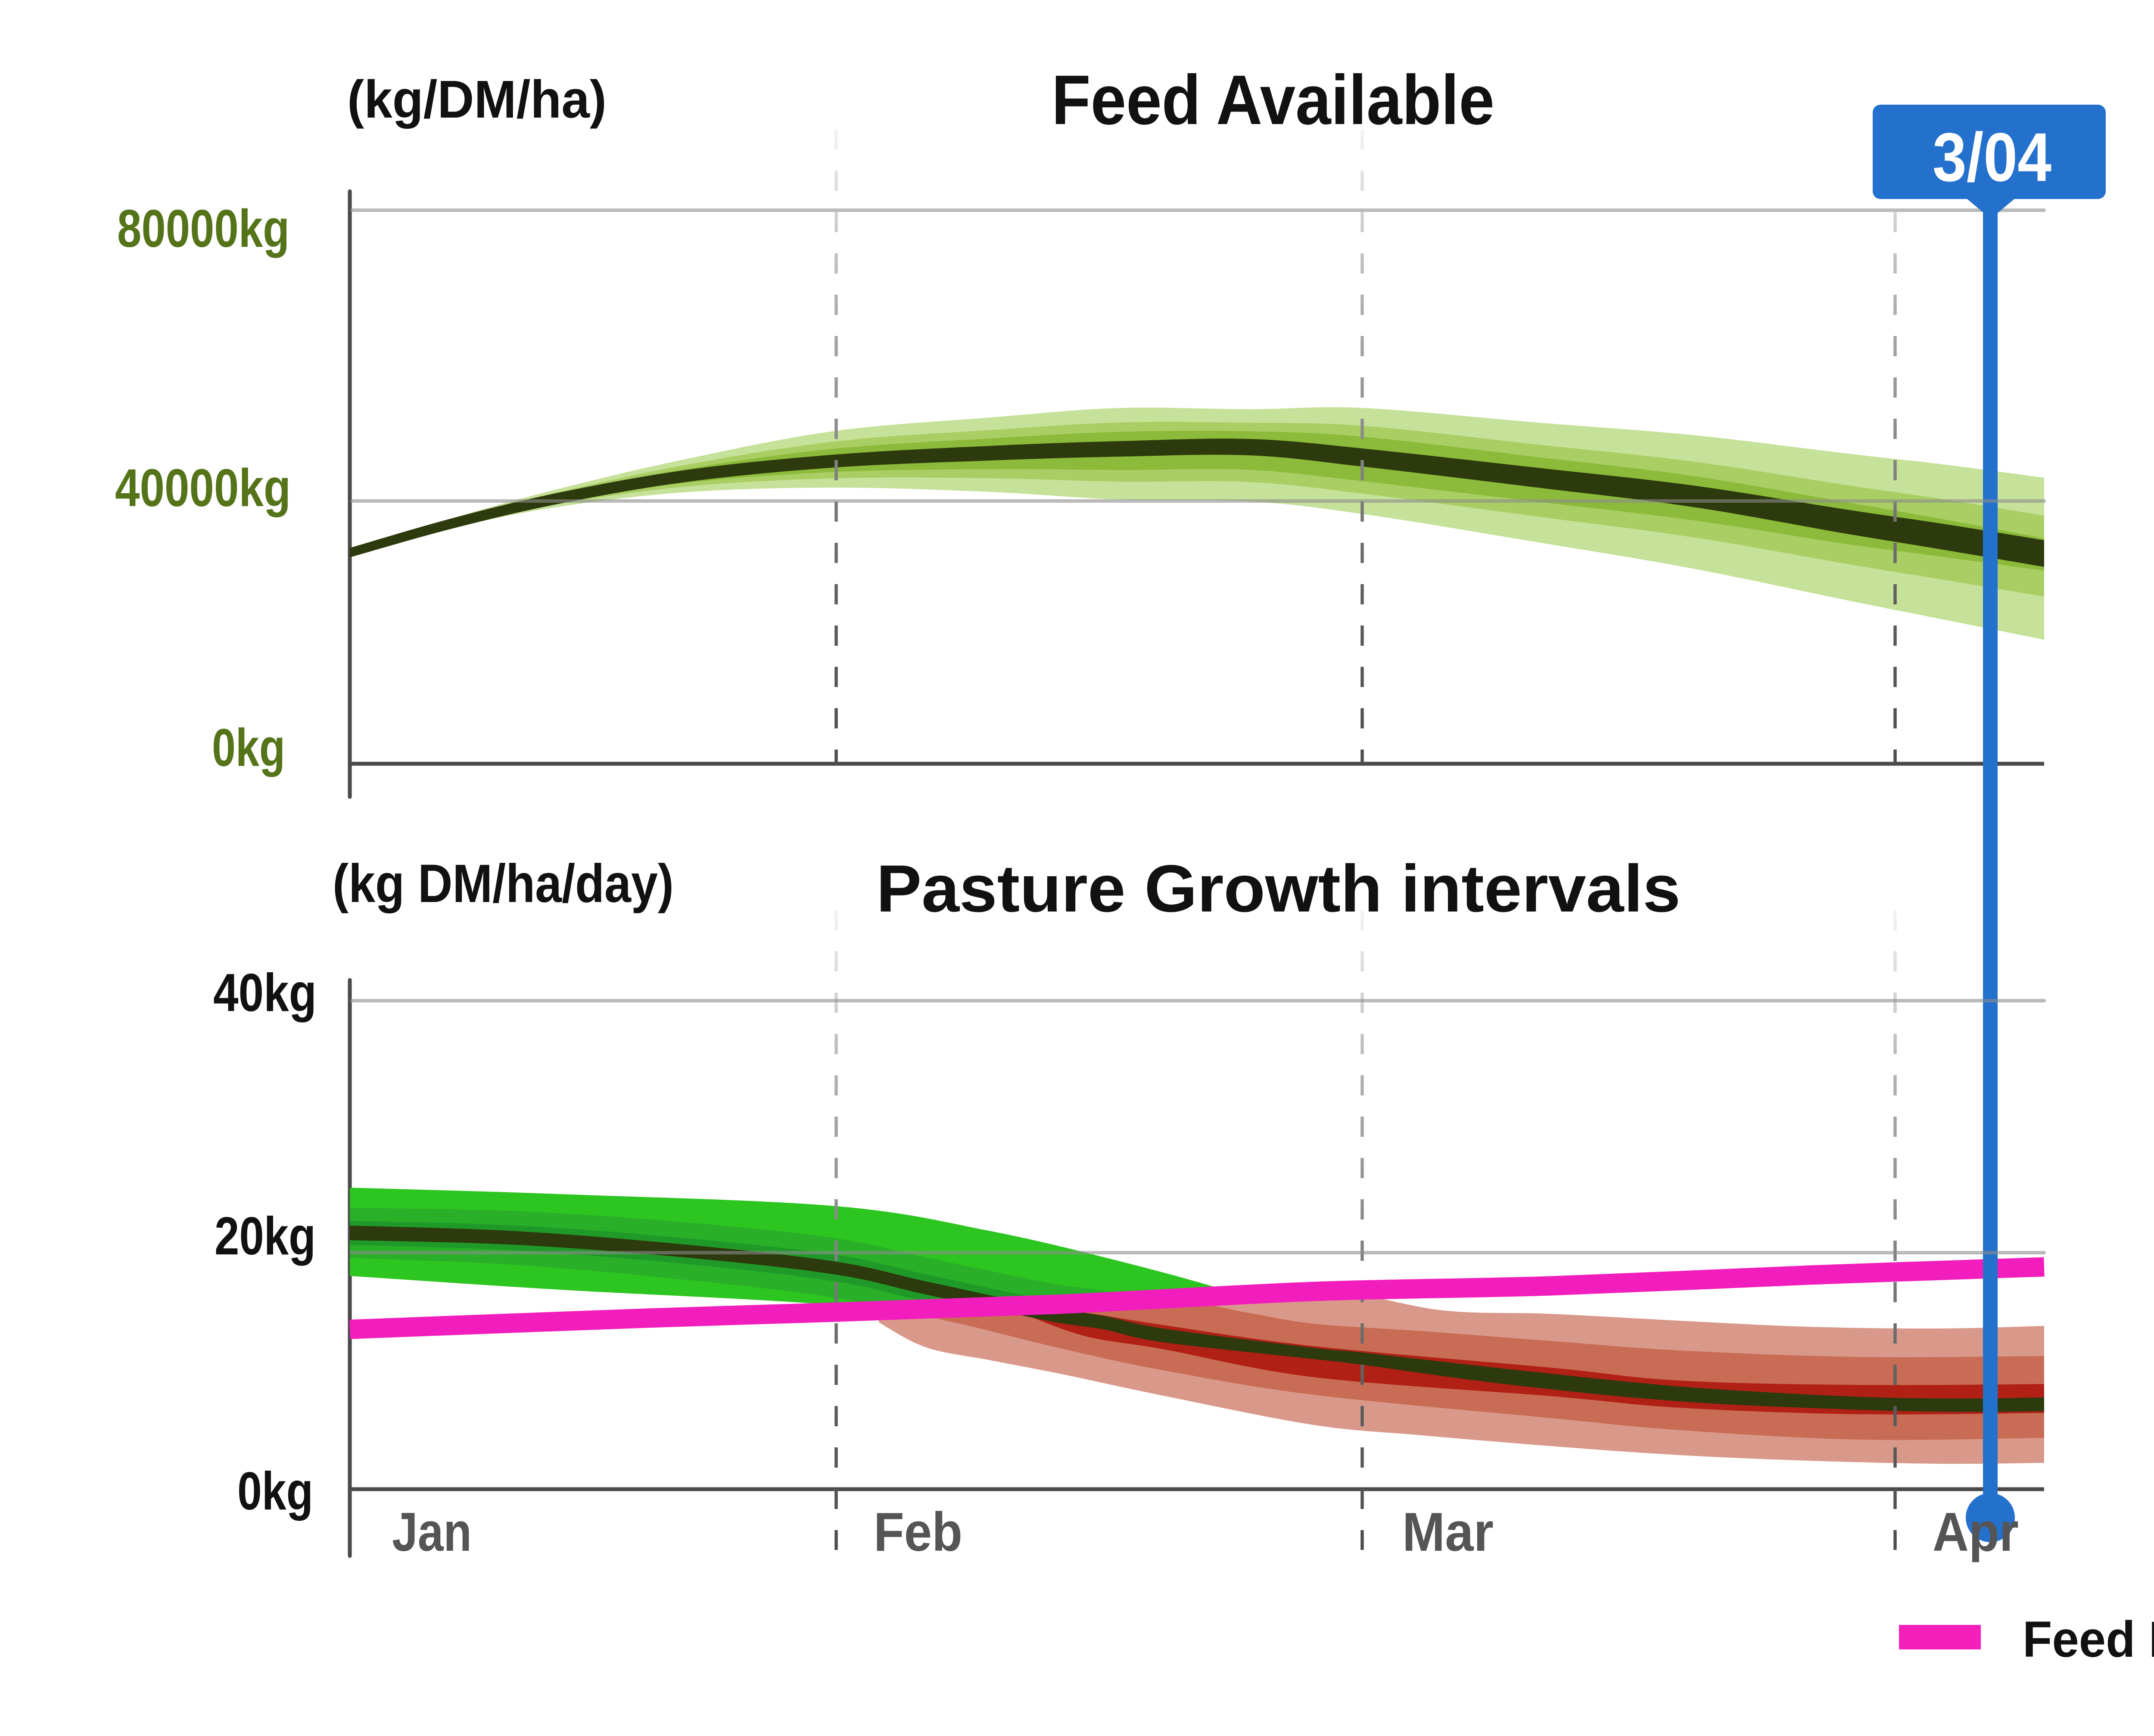 This screenshot has width=2154, height=1736. Describe the element at coordinates (203, 229) in the screenshot. I see `svg-text: 80000kg` at that location.